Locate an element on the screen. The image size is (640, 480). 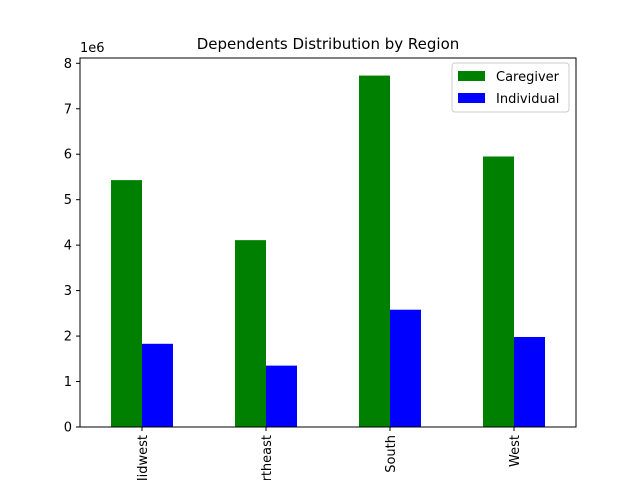
x-tick-label-northeast: Northeast is located at coordinates (267, 457).